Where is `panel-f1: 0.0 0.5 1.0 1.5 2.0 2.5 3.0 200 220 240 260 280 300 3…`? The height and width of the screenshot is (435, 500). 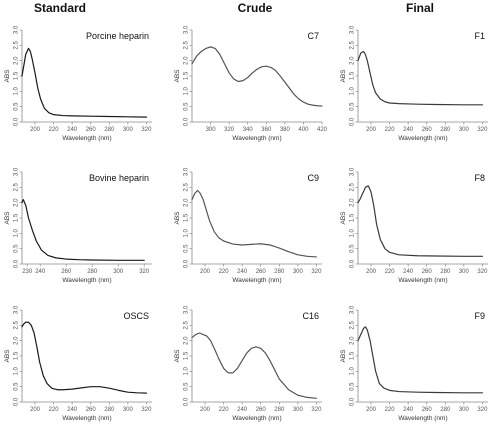 panel-f1: 0.0 0.5 1.0 1.5 2.0 2.5 3.0 200 220 240 260 280 300 3… is located at coordinates (414, 83).